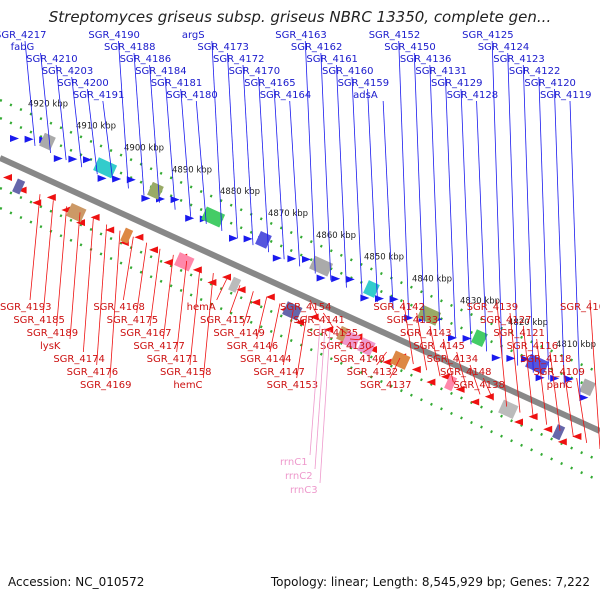  I want to click on forward-gene-label: SGR_4150, so click(410, 47).